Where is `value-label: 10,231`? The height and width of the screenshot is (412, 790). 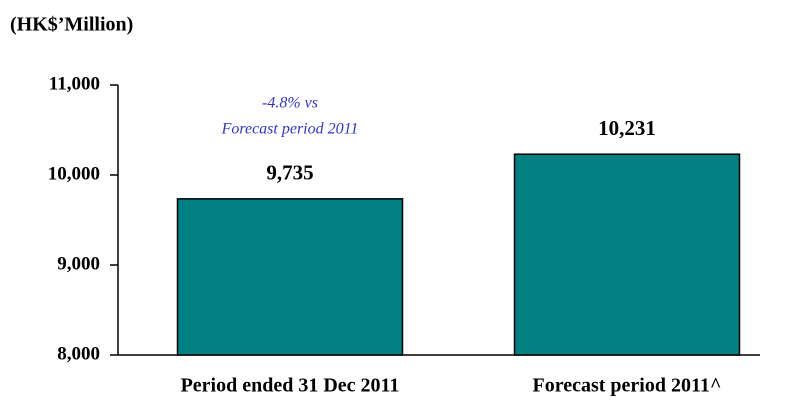 value-label: 10,231 is located at coordinates (627, 128).